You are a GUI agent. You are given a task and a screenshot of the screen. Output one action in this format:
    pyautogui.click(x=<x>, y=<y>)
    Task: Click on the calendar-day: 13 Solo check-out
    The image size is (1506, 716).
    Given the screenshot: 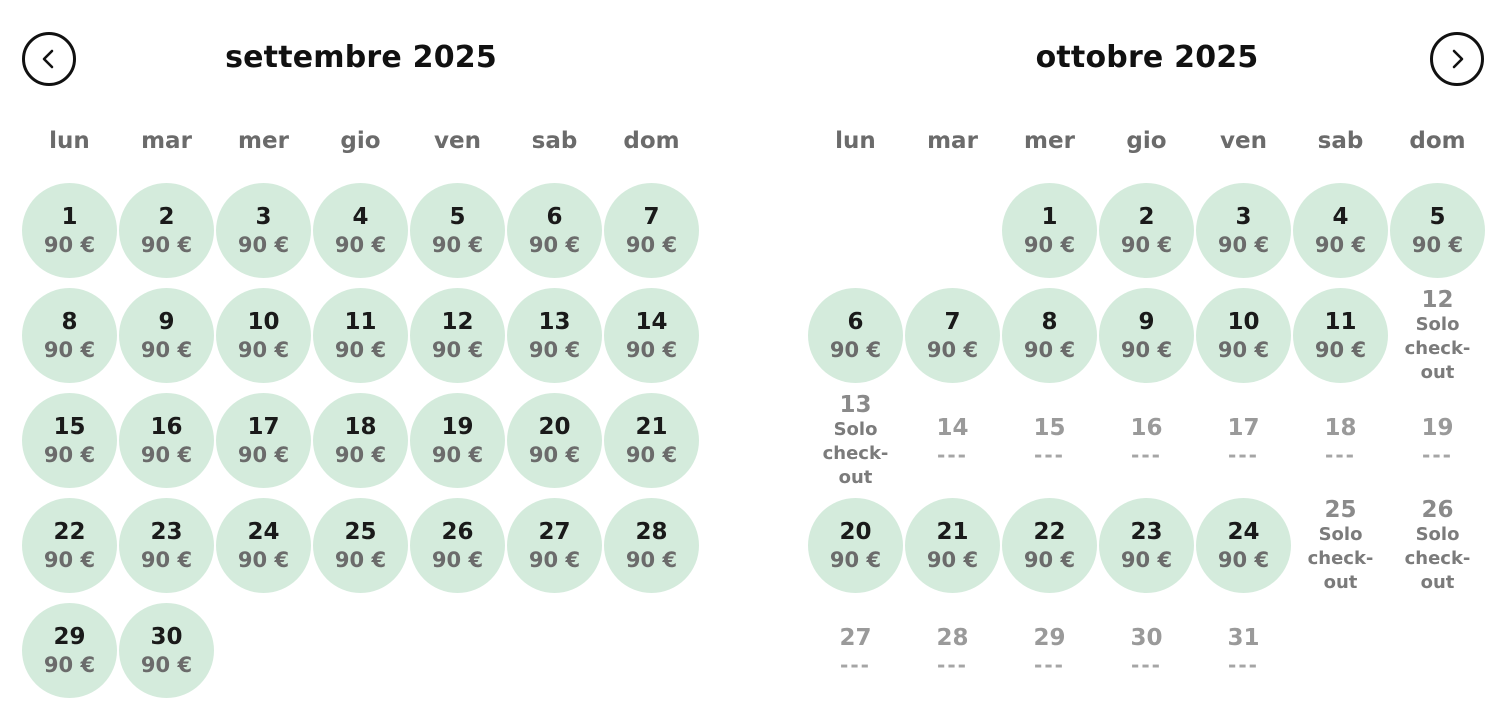 What is the action you would take?
    pyautogui.click(x=855, y=440)
    